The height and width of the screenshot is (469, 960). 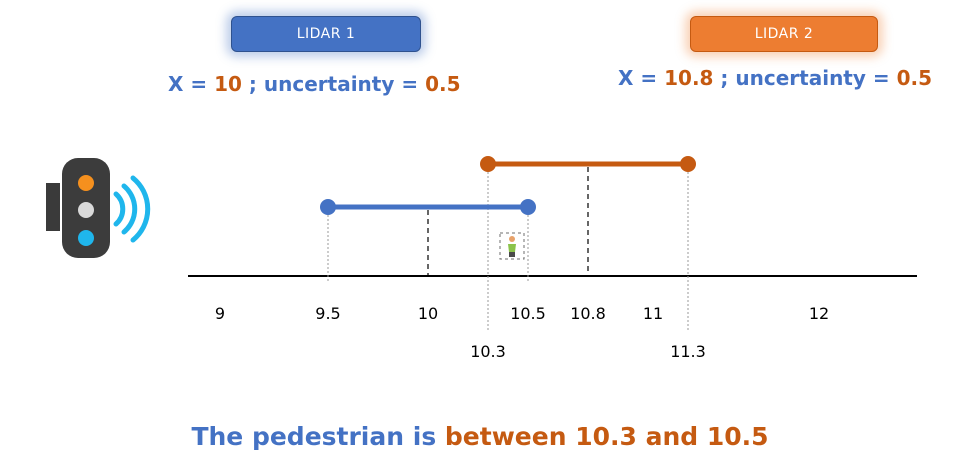 I want to click on lidar-1-uncertainty-label: ; uncertainty =, so click(x=333, y=84).